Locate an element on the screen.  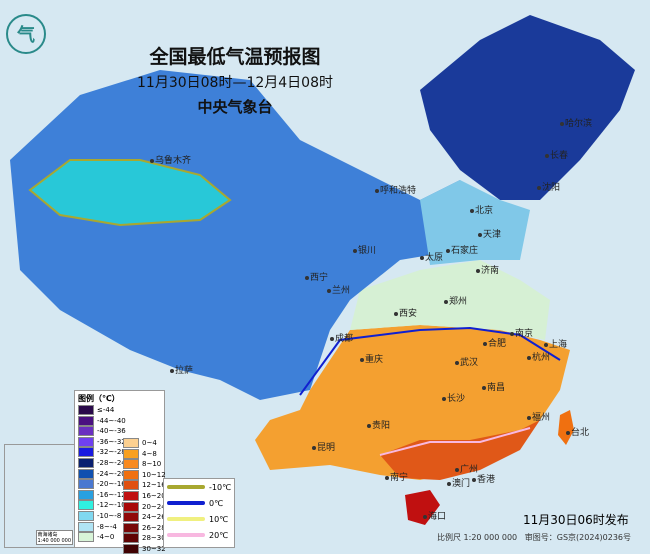
city-label: 乌鲁木齐 is located at coordinates (170, 159).